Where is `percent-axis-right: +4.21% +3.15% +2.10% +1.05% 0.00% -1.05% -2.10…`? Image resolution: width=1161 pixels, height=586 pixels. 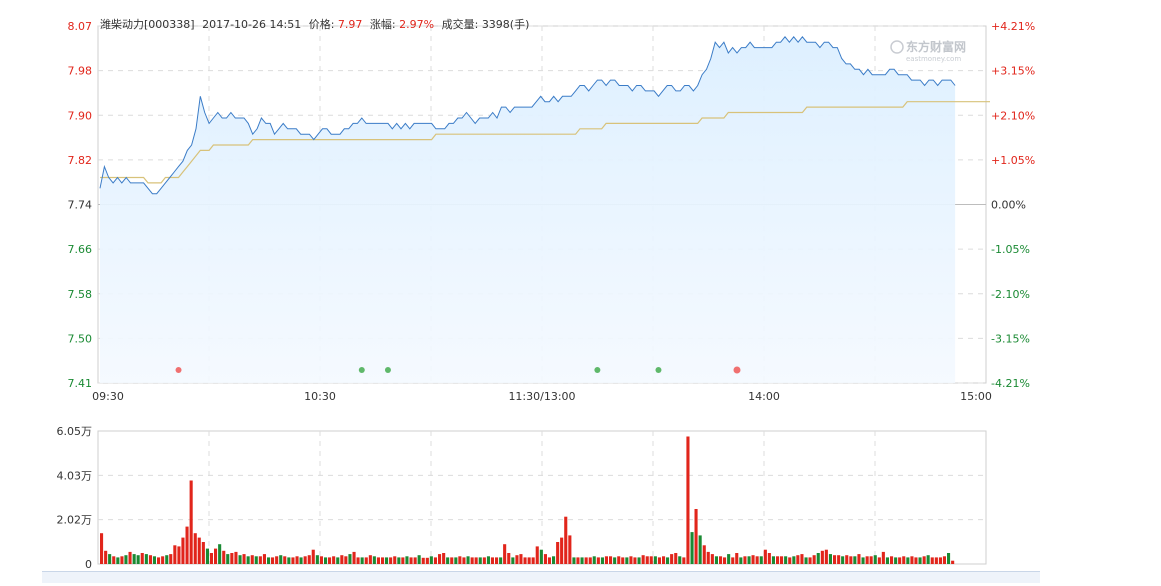
percent-axis-right: +4.21% +3.15% +2.10% +1.05% 0.00% -1.05% -2.10… is located at coordinates (1013, 205).